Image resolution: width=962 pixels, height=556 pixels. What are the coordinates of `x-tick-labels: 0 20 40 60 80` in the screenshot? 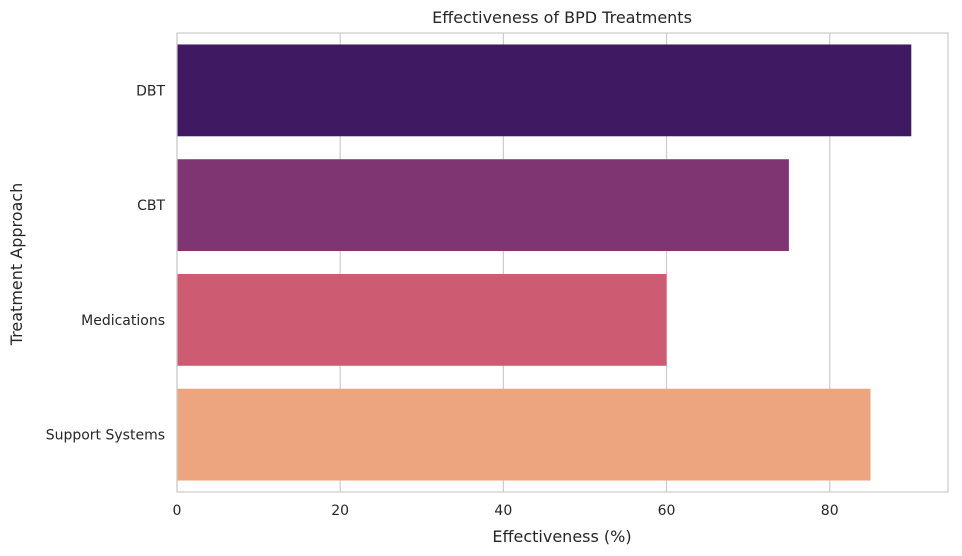 It's located at (506, 511).